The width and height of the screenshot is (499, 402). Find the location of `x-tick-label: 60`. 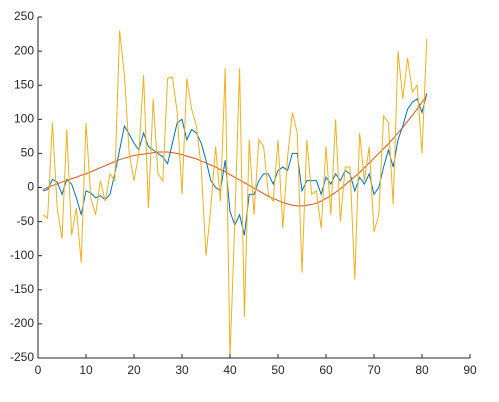

x-tick-label: 60 is located at coordinates (326, 370).